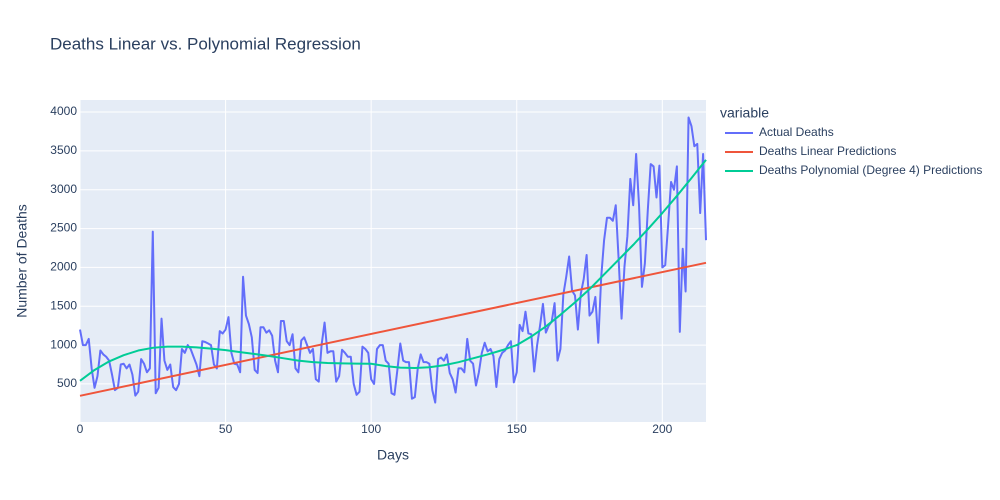 This screenshot has width=1000, height=500. What do you see at coordinates (67, 383) in the screenshot?
I see `y-tick-label: 500` at bounding box center [67, 383].